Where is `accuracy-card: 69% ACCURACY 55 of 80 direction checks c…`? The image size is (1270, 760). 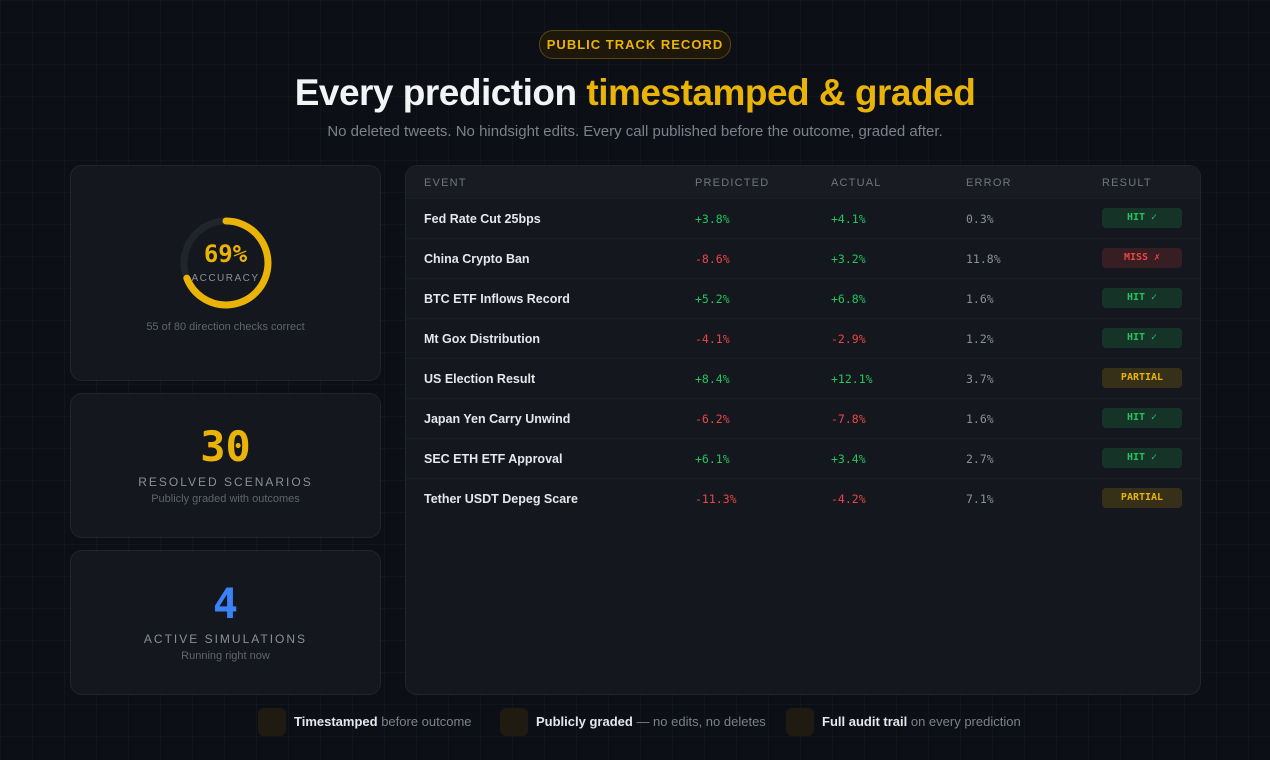
accuracy-card: 69% ACCURACY 55 of 80 direction checks c… is located at coordinates (225, 273).